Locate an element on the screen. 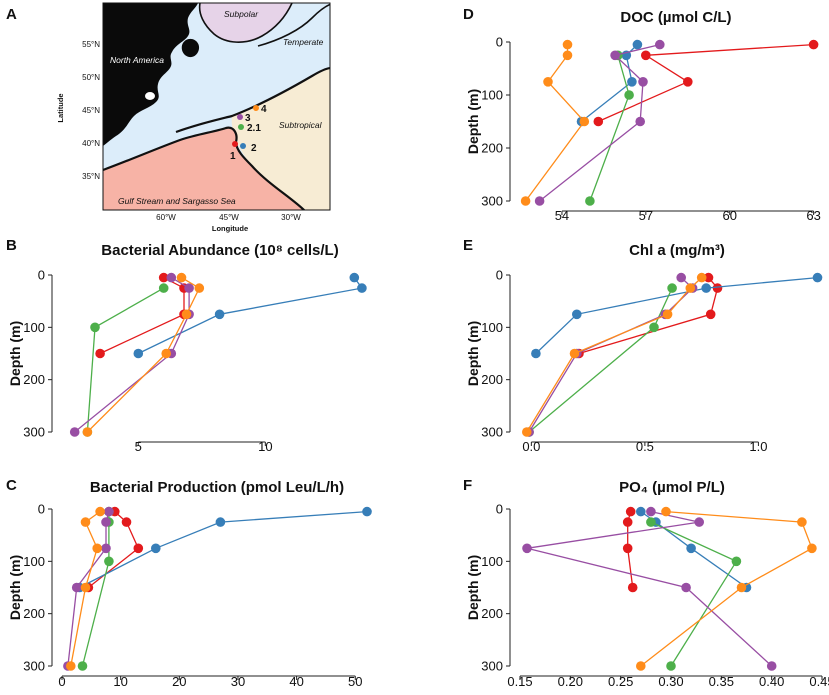  subpolar-region is located at coordinates (245, 23).